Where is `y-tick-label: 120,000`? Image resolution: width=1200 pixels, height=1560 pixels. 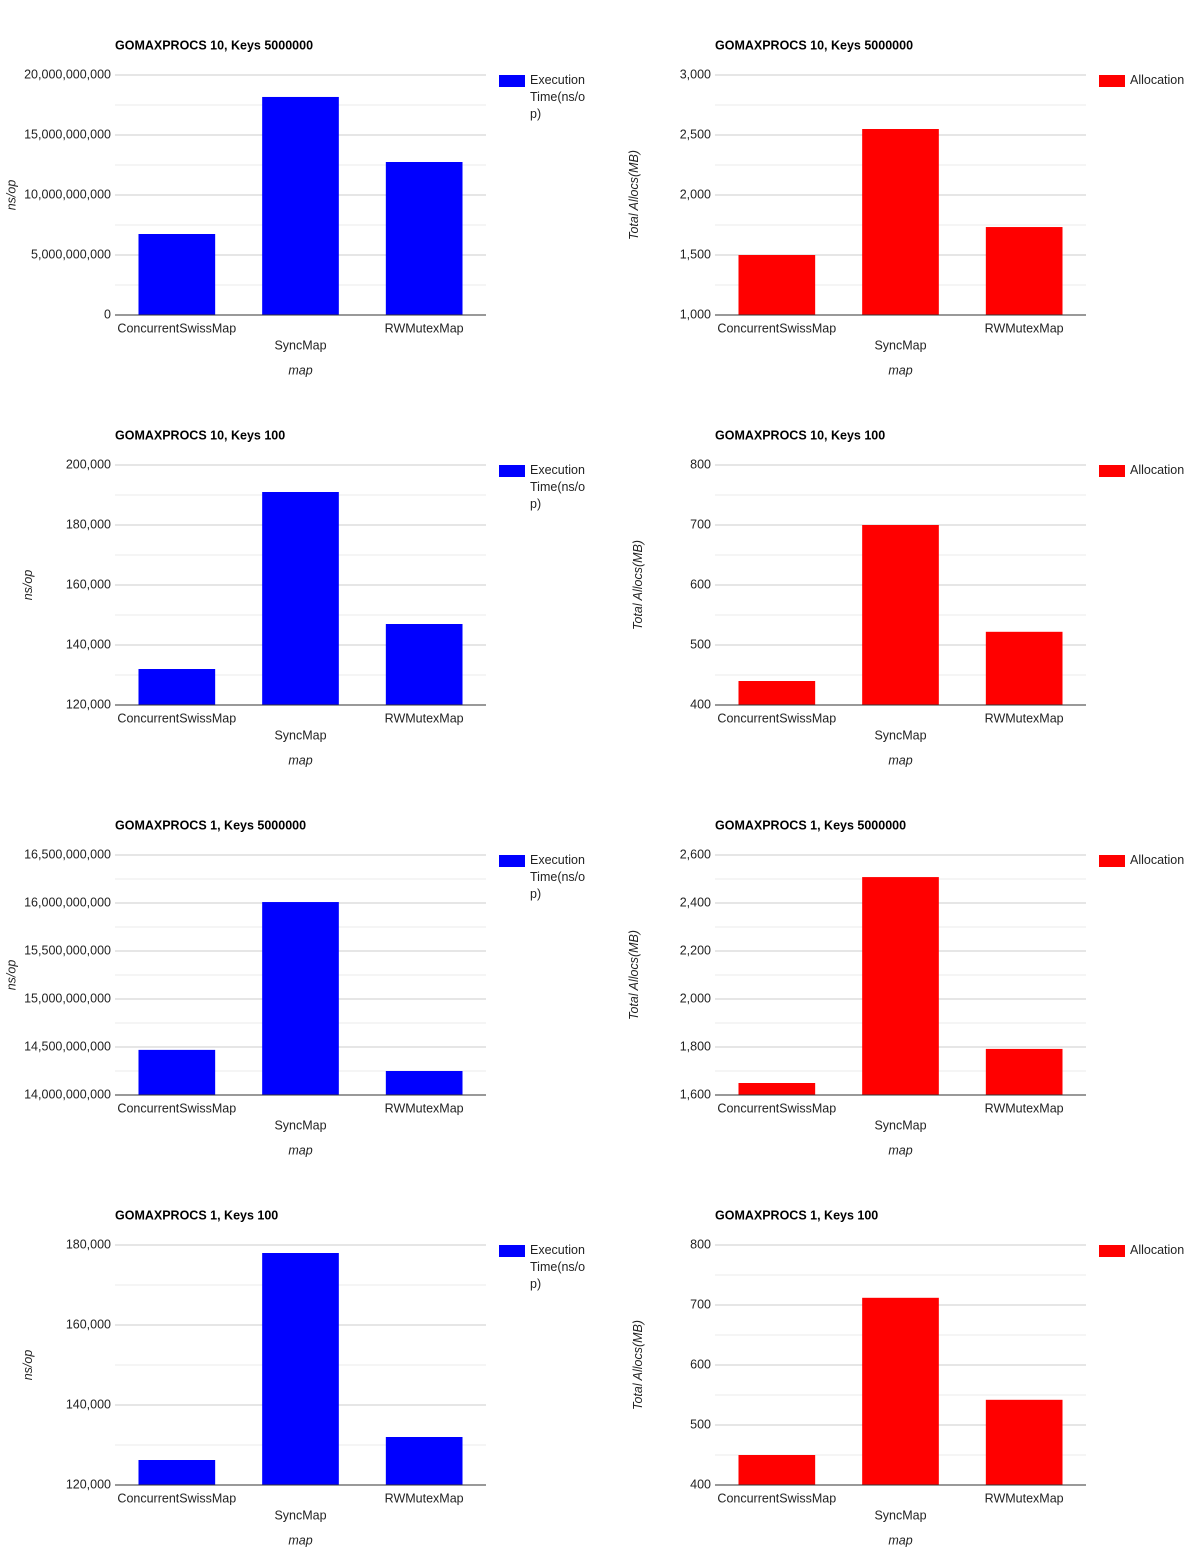
y-tick-label: 120,000 is located at coordinates (88, 1484).